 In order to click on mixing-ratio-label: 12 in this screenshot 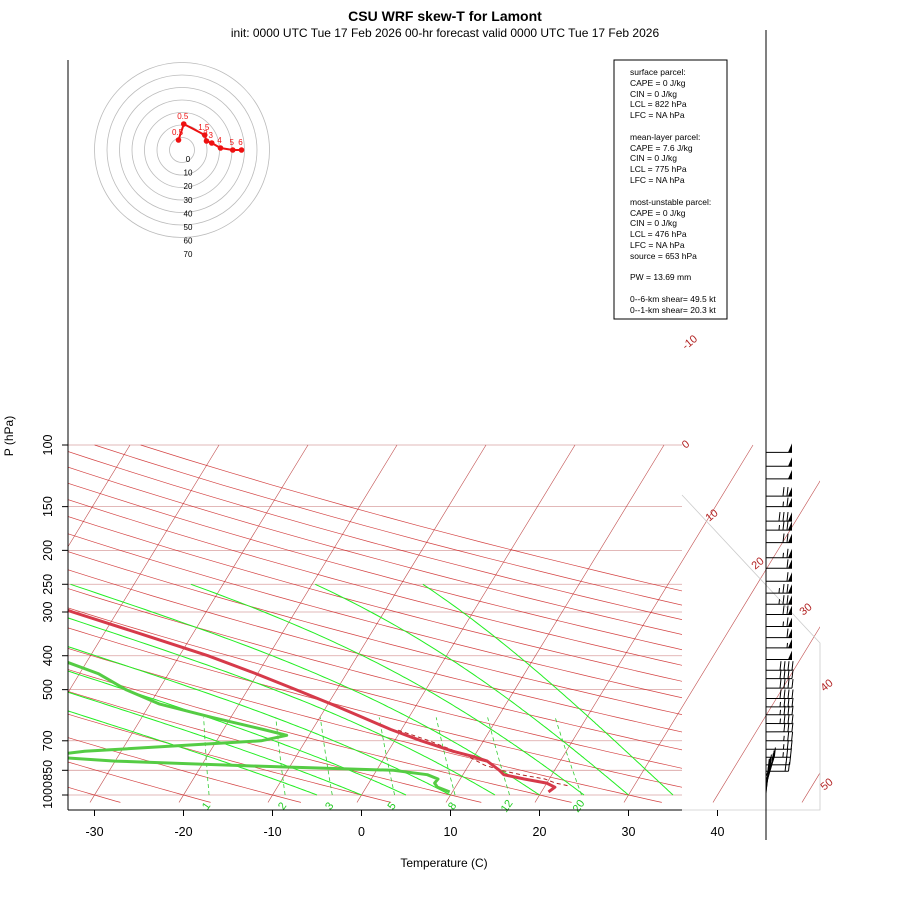, I will do `click(507, 806)`.